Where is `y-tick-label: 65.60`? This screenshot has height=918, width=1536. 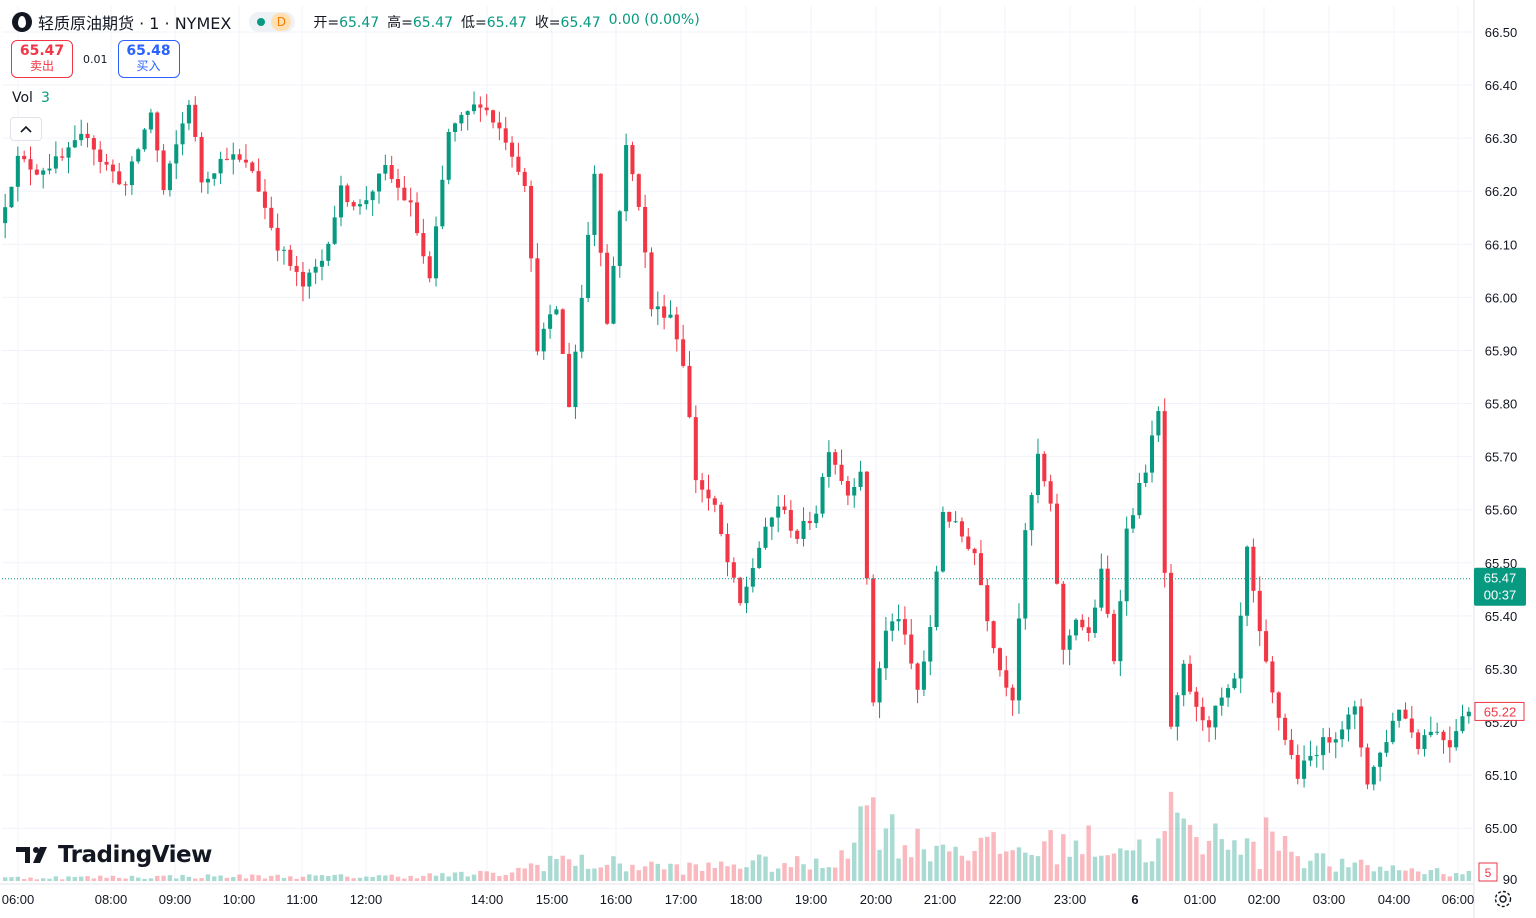 y-tick-label: 65.60 is located at coordinates (1501, 510).